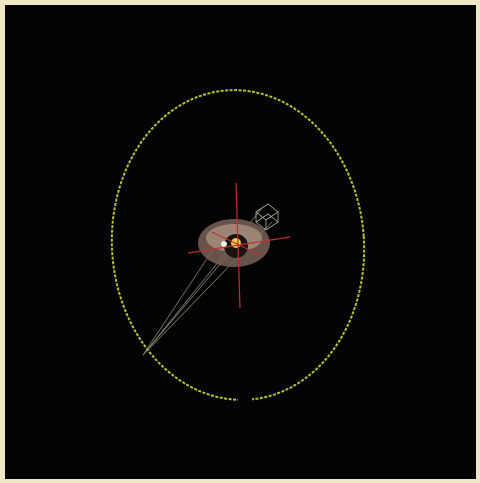 Image resolution: width=480 pixels, height=483 pixels. What do you see at coordinates (239, 245) in the screenshot?
I see `axis-gizmo` at bounding box center [239, 245].